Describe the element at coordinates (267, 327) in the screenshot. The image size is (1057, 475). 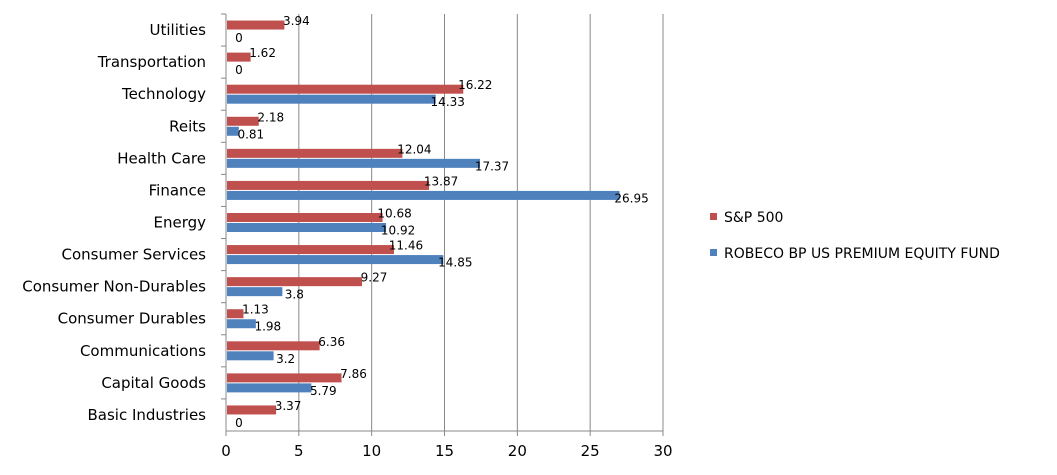
I see `data-label-robeco-bp-us-premium-equity-fund-consumer-durables: 1.98` at that location.